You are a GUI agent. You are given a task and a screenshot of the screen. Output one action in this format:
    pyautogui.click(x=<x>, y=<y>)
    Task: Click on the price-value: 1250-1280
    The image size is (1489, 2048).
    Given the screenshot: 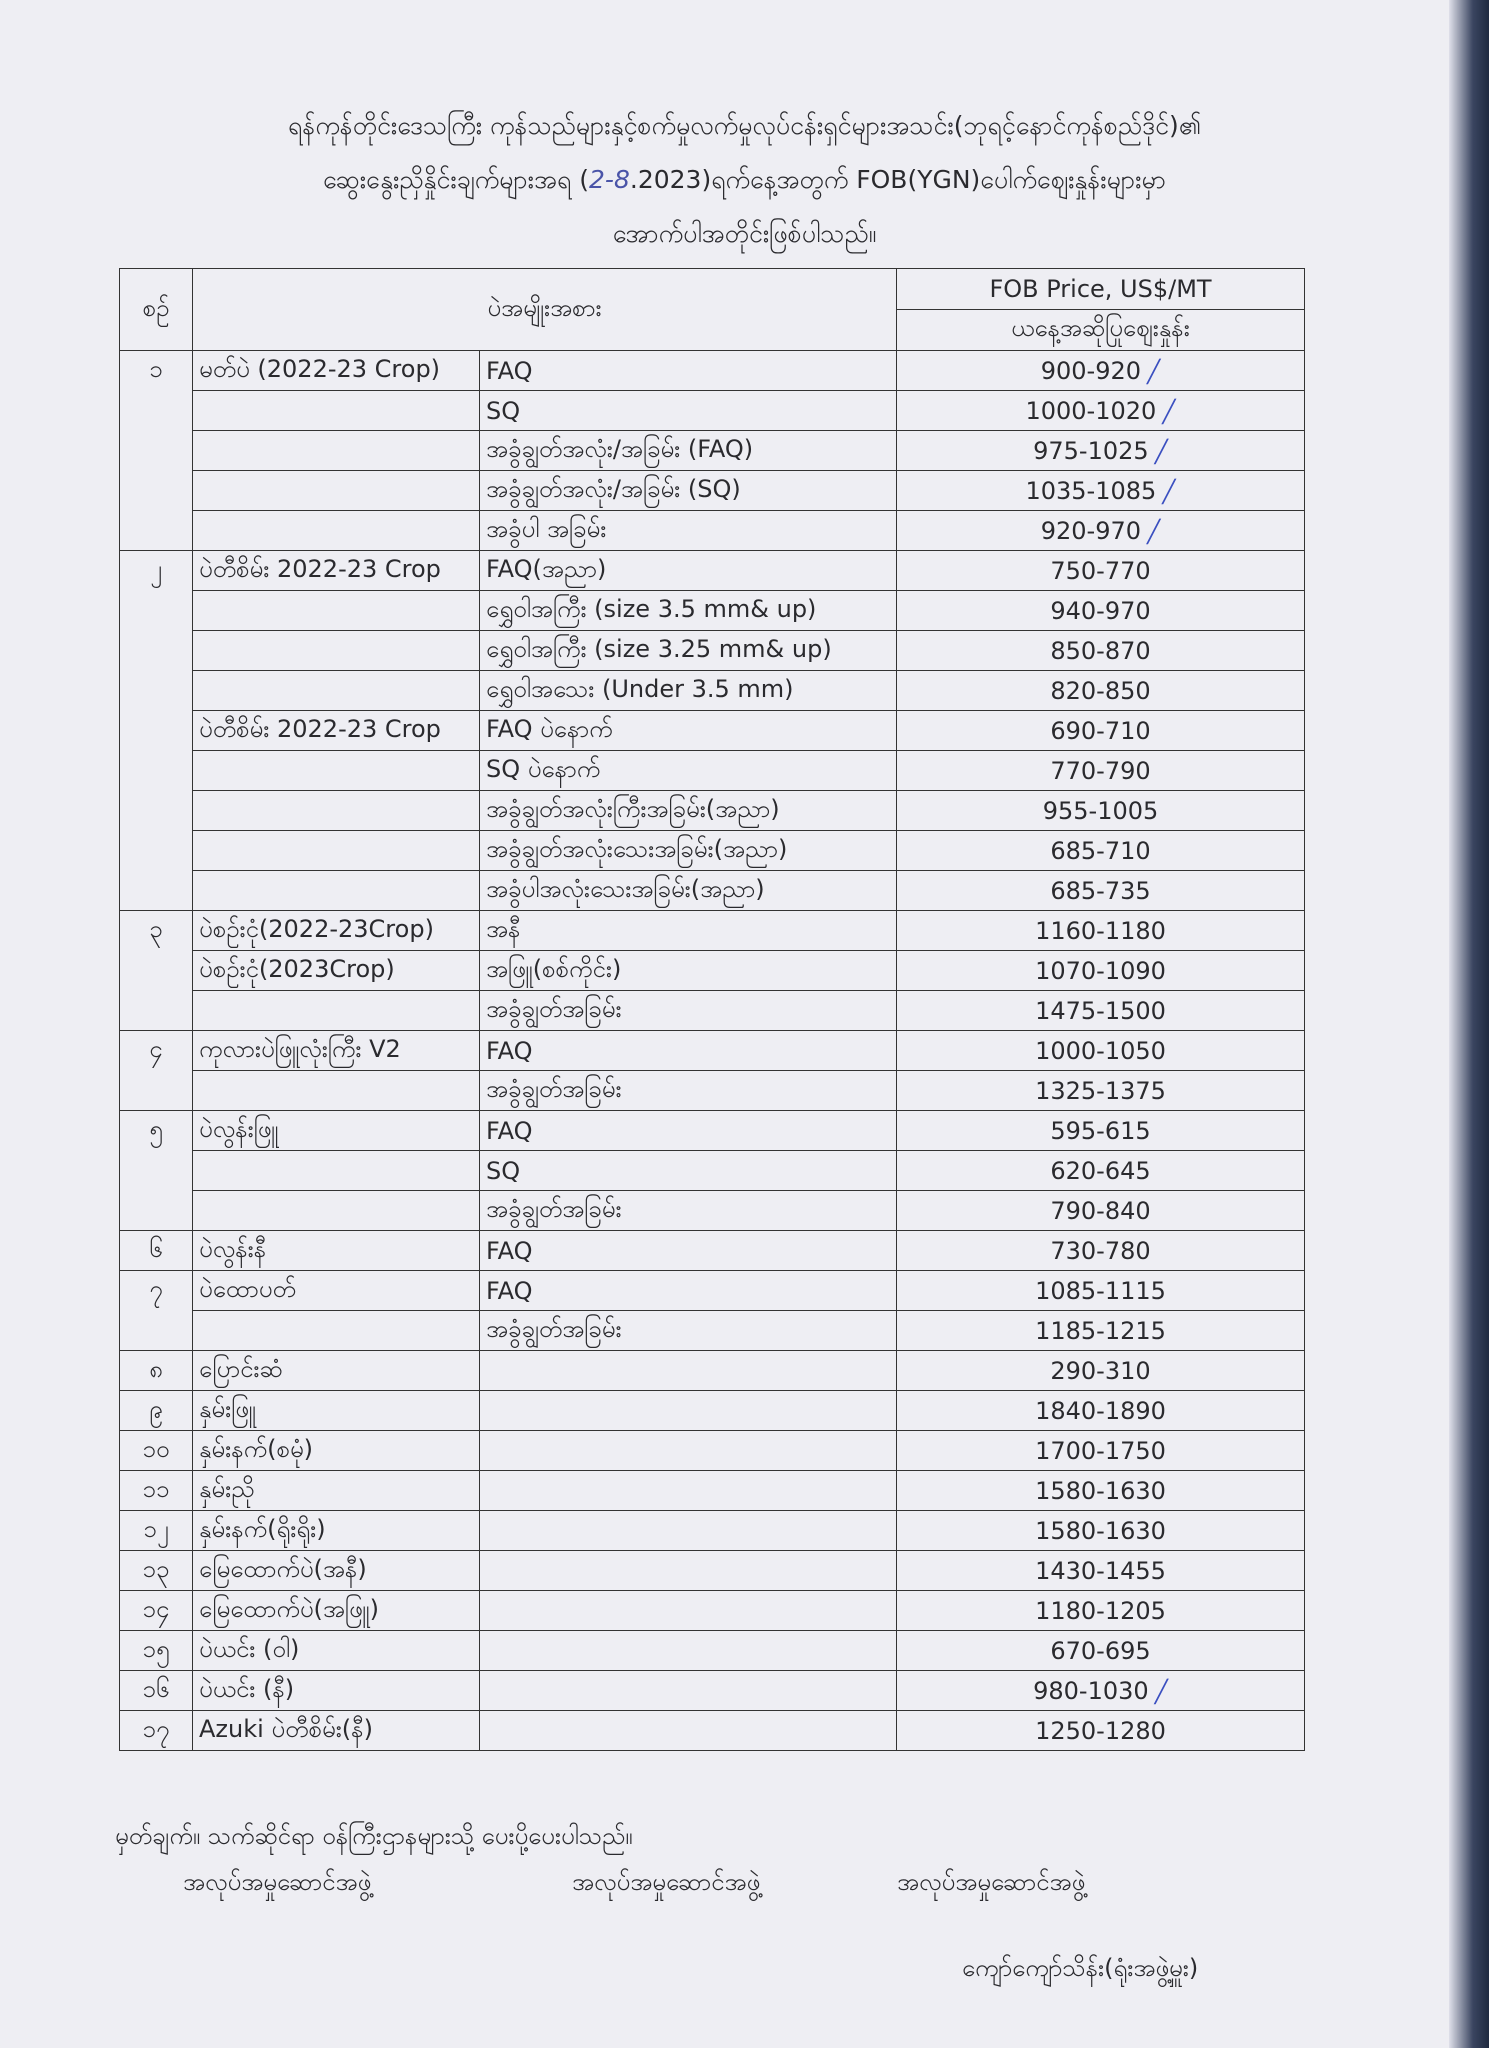 What is the action you would take?
    pyautogui.click(x=1100, y=1730)
    